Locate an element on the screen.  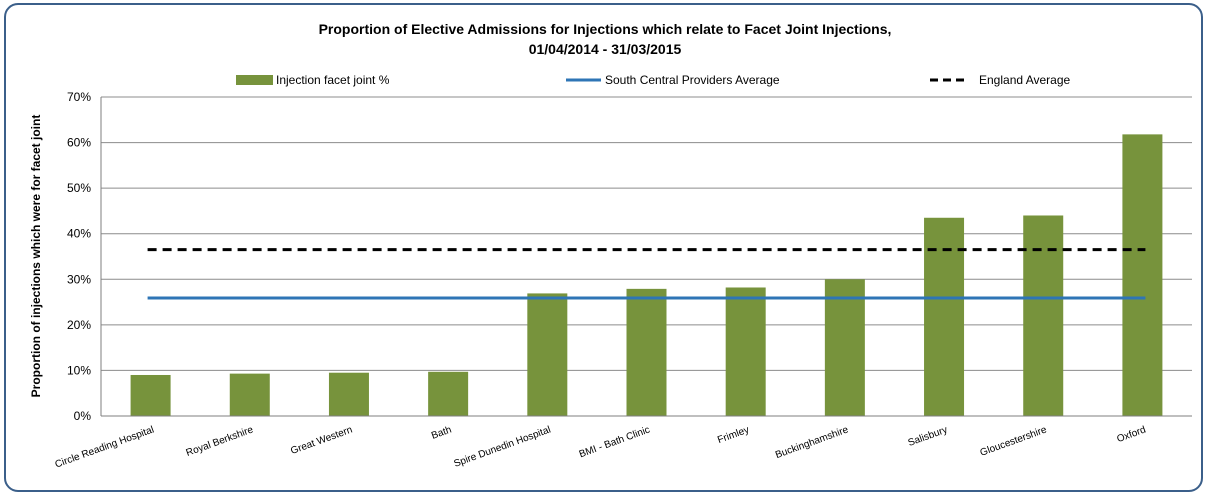
x-category-label: Bath is located at coordinates (441, 432).